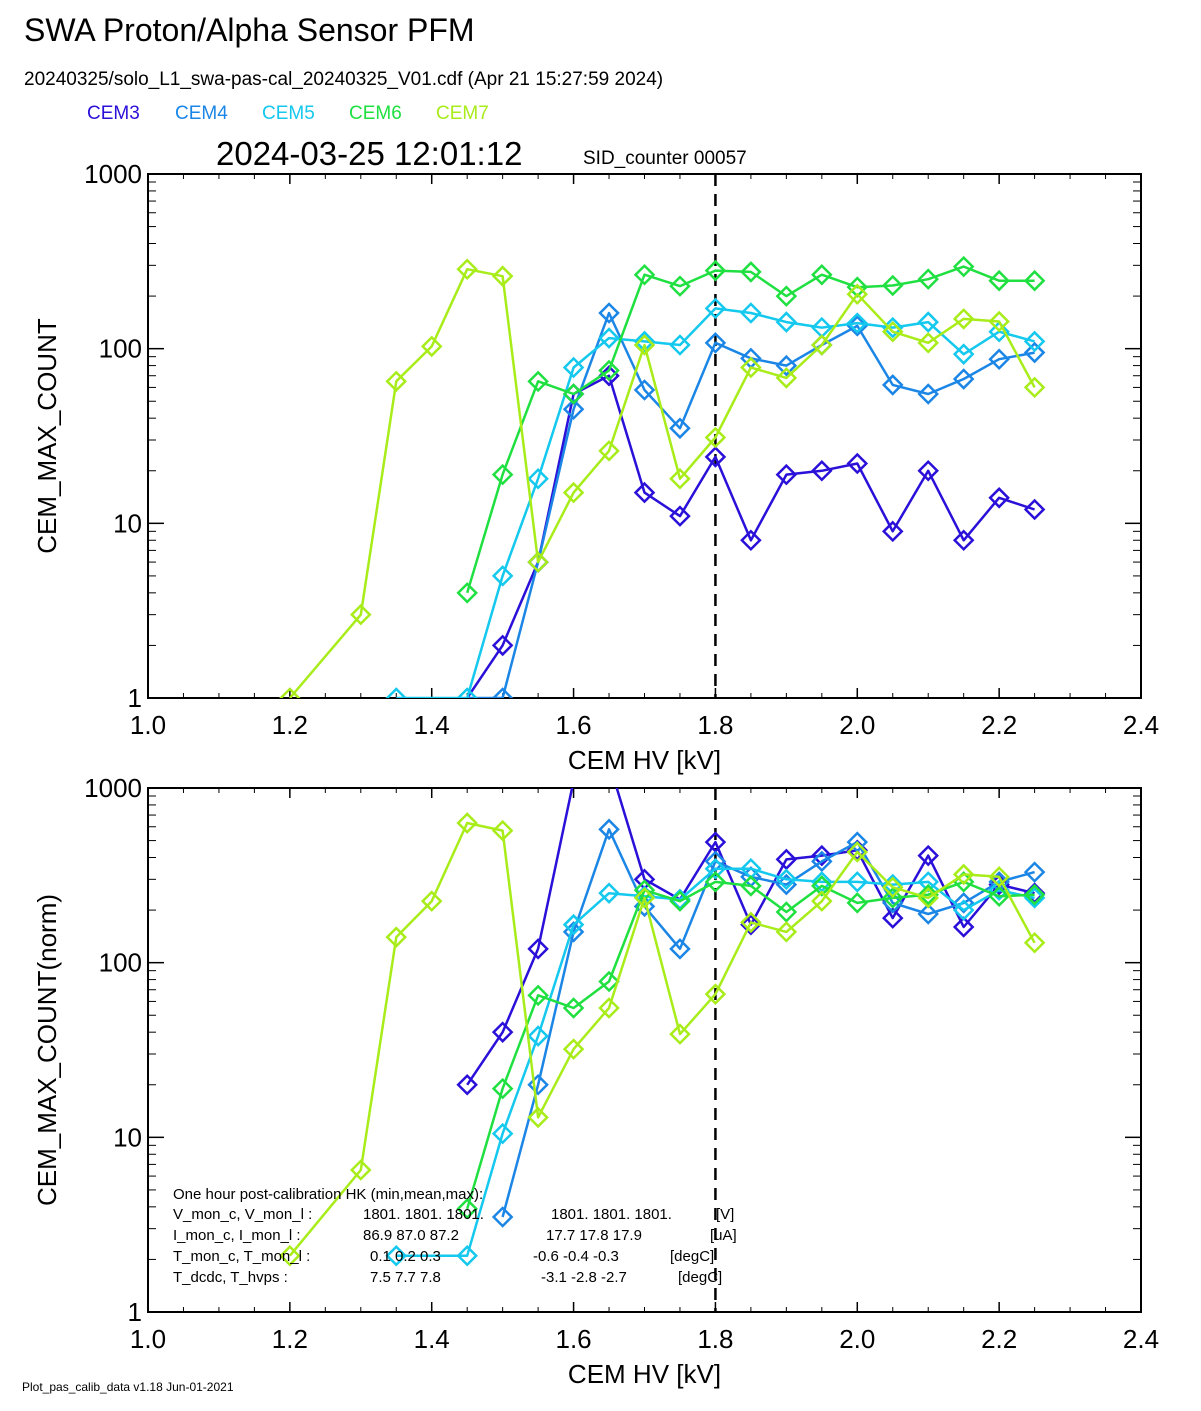 The width and height of the screenshot is (1201, 1411). Describe the element at coordinates (113, 113) in the screenshot. I see `legend-cem3: CEM3` at that location.